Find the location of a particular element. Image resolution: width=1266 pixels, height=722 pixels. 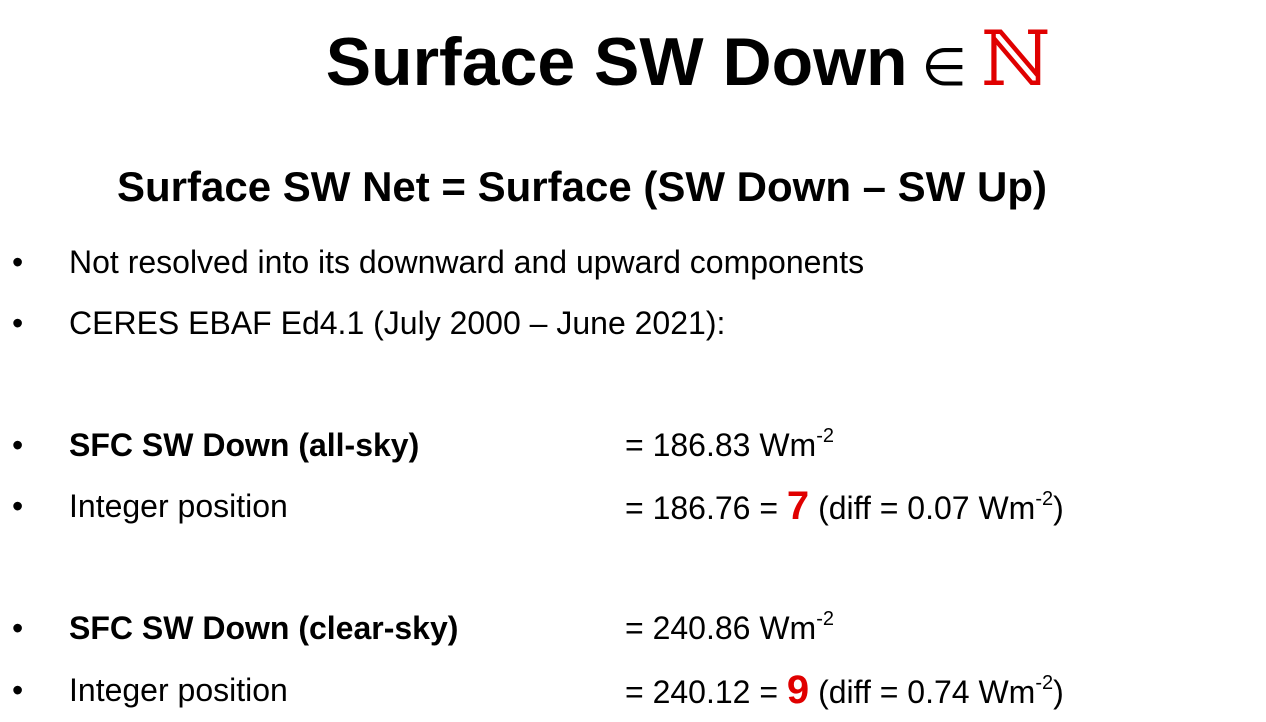

row-label: SFC SW Down (all-sky) is located at coordinates (244, 445).